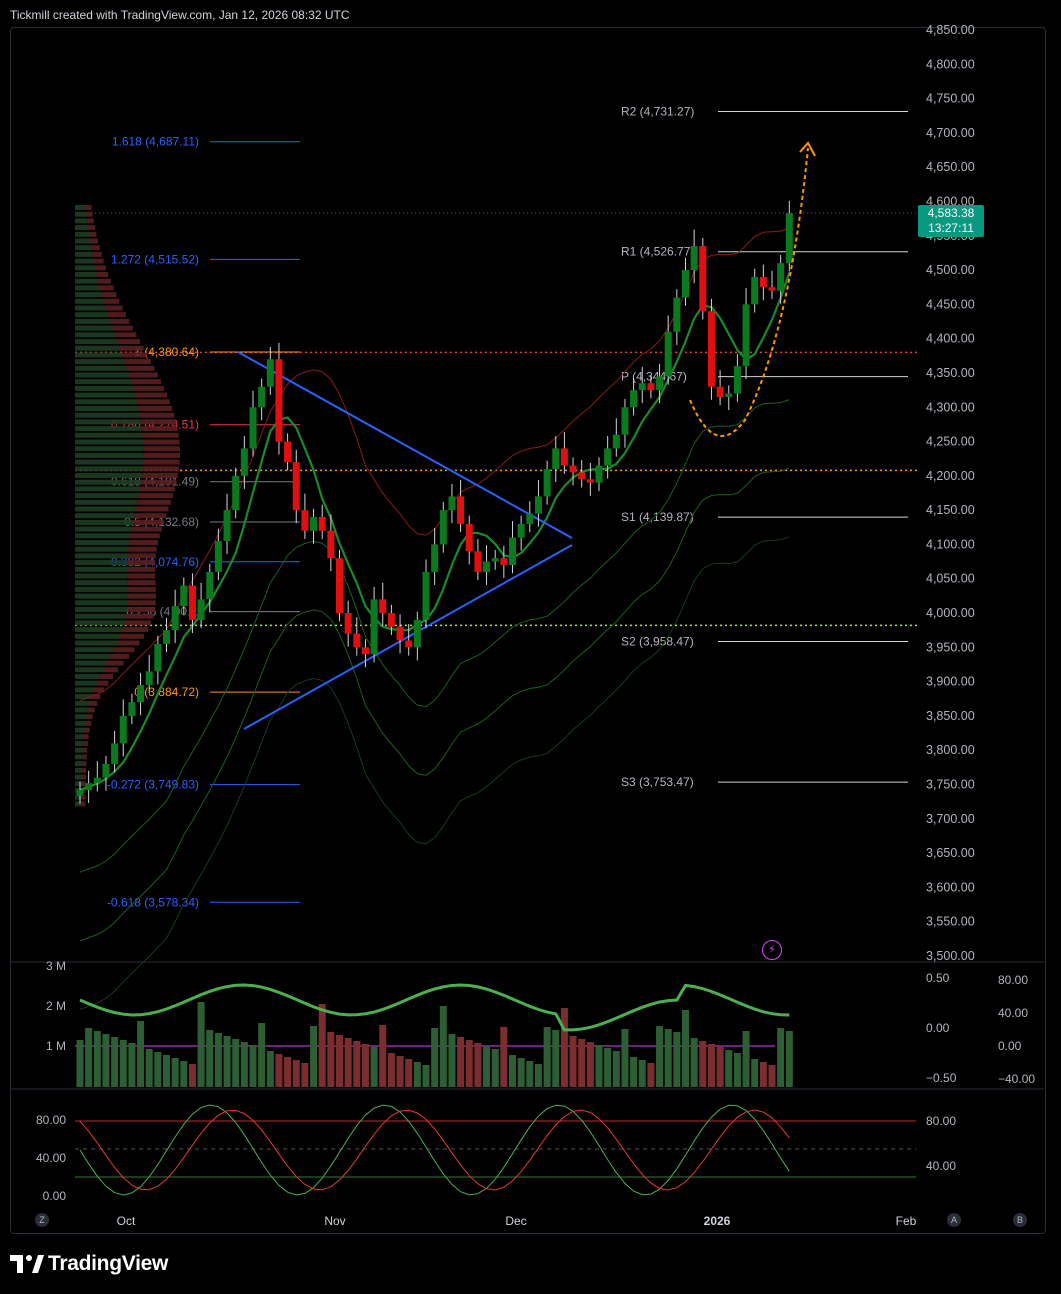 This screenshot has width=1061, height=1294. Describe the element at coordinates (951, 228) in the screenshot. I see `bar-countdown: 13:27:11` at that location.